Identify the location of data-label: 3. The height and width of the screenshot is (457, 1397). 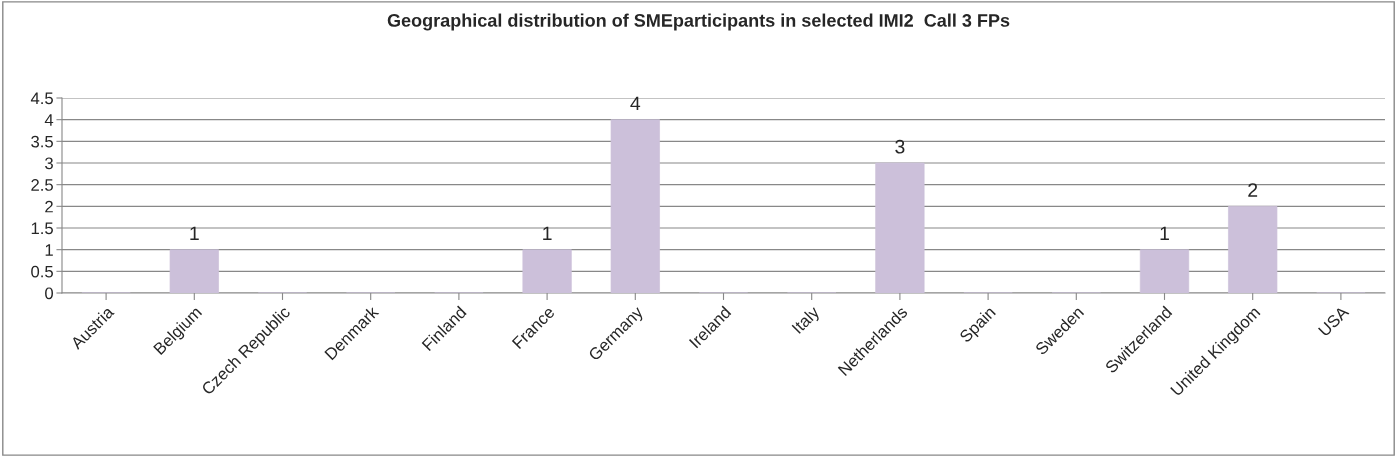
(900, 146).